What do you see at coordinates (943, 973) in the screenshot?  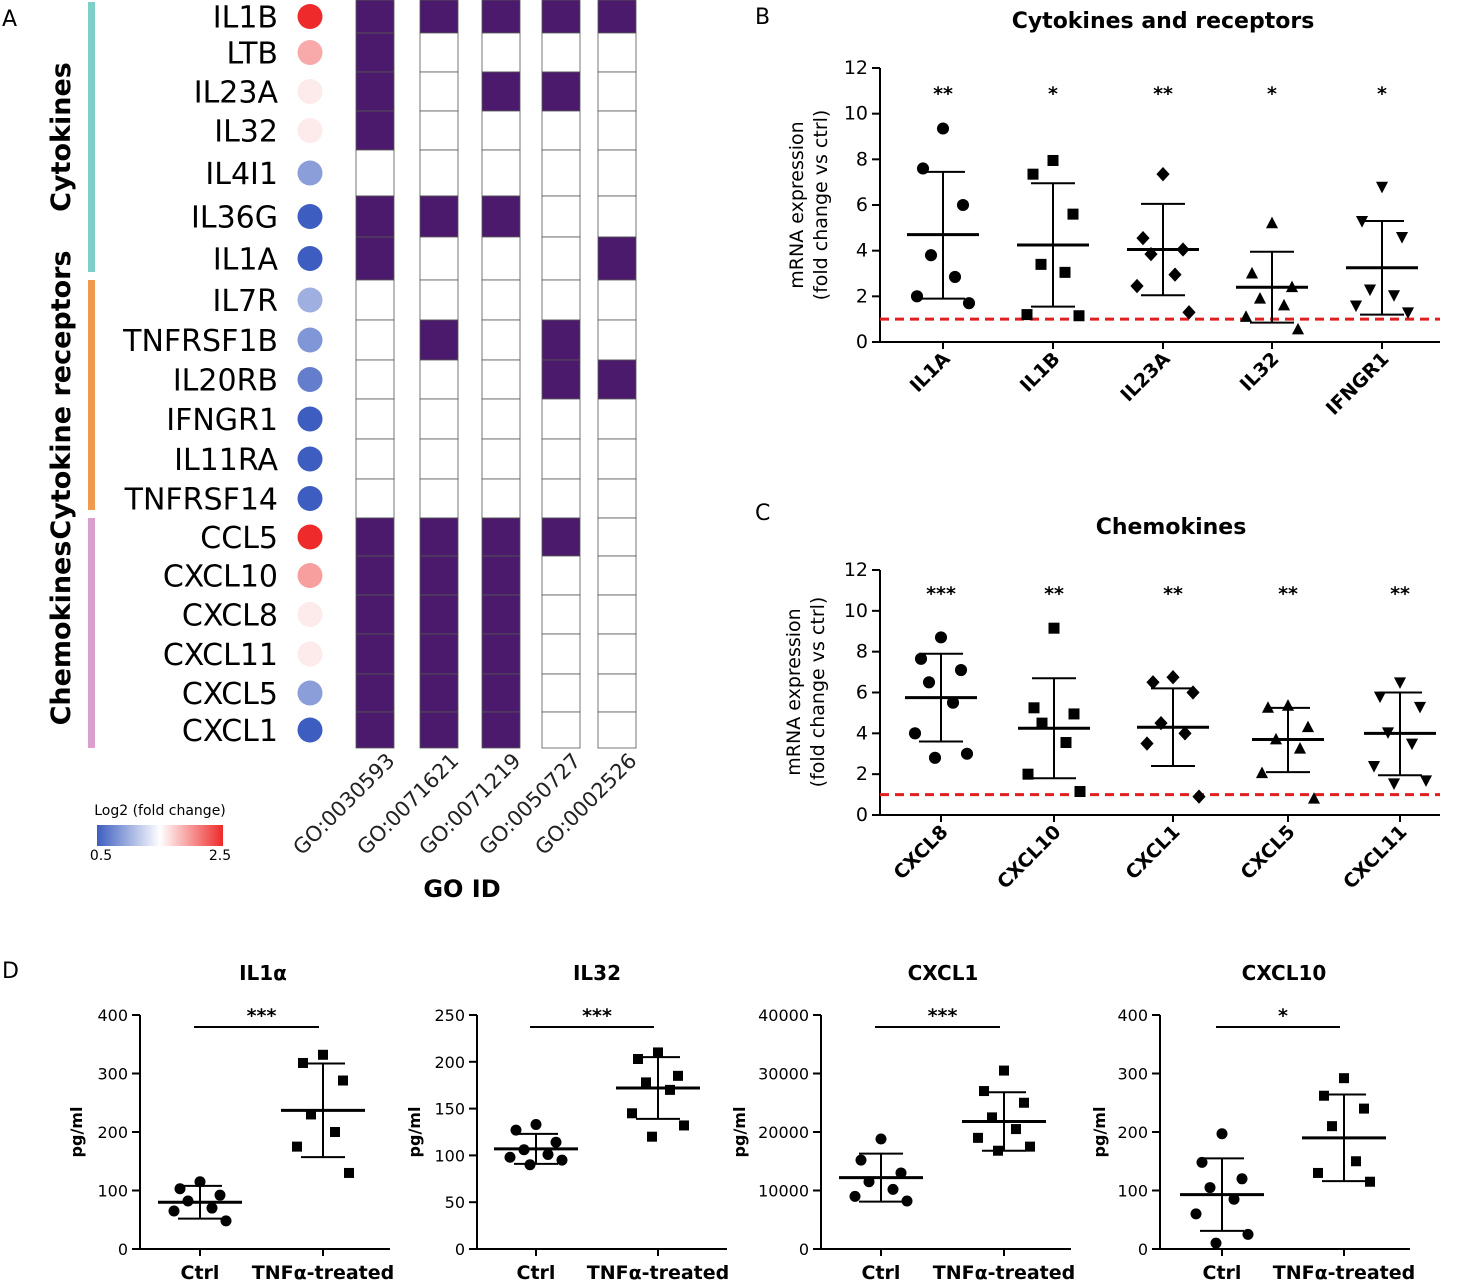 I see `chart-title: CXCL1` at bounding box center [943, 973].